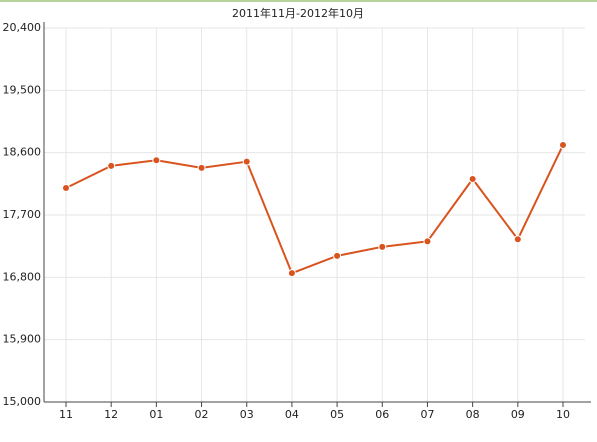 The height and width of the screenshot is (442, 597). I want to click on y-tick-label: 18,600, so click(22, 152).